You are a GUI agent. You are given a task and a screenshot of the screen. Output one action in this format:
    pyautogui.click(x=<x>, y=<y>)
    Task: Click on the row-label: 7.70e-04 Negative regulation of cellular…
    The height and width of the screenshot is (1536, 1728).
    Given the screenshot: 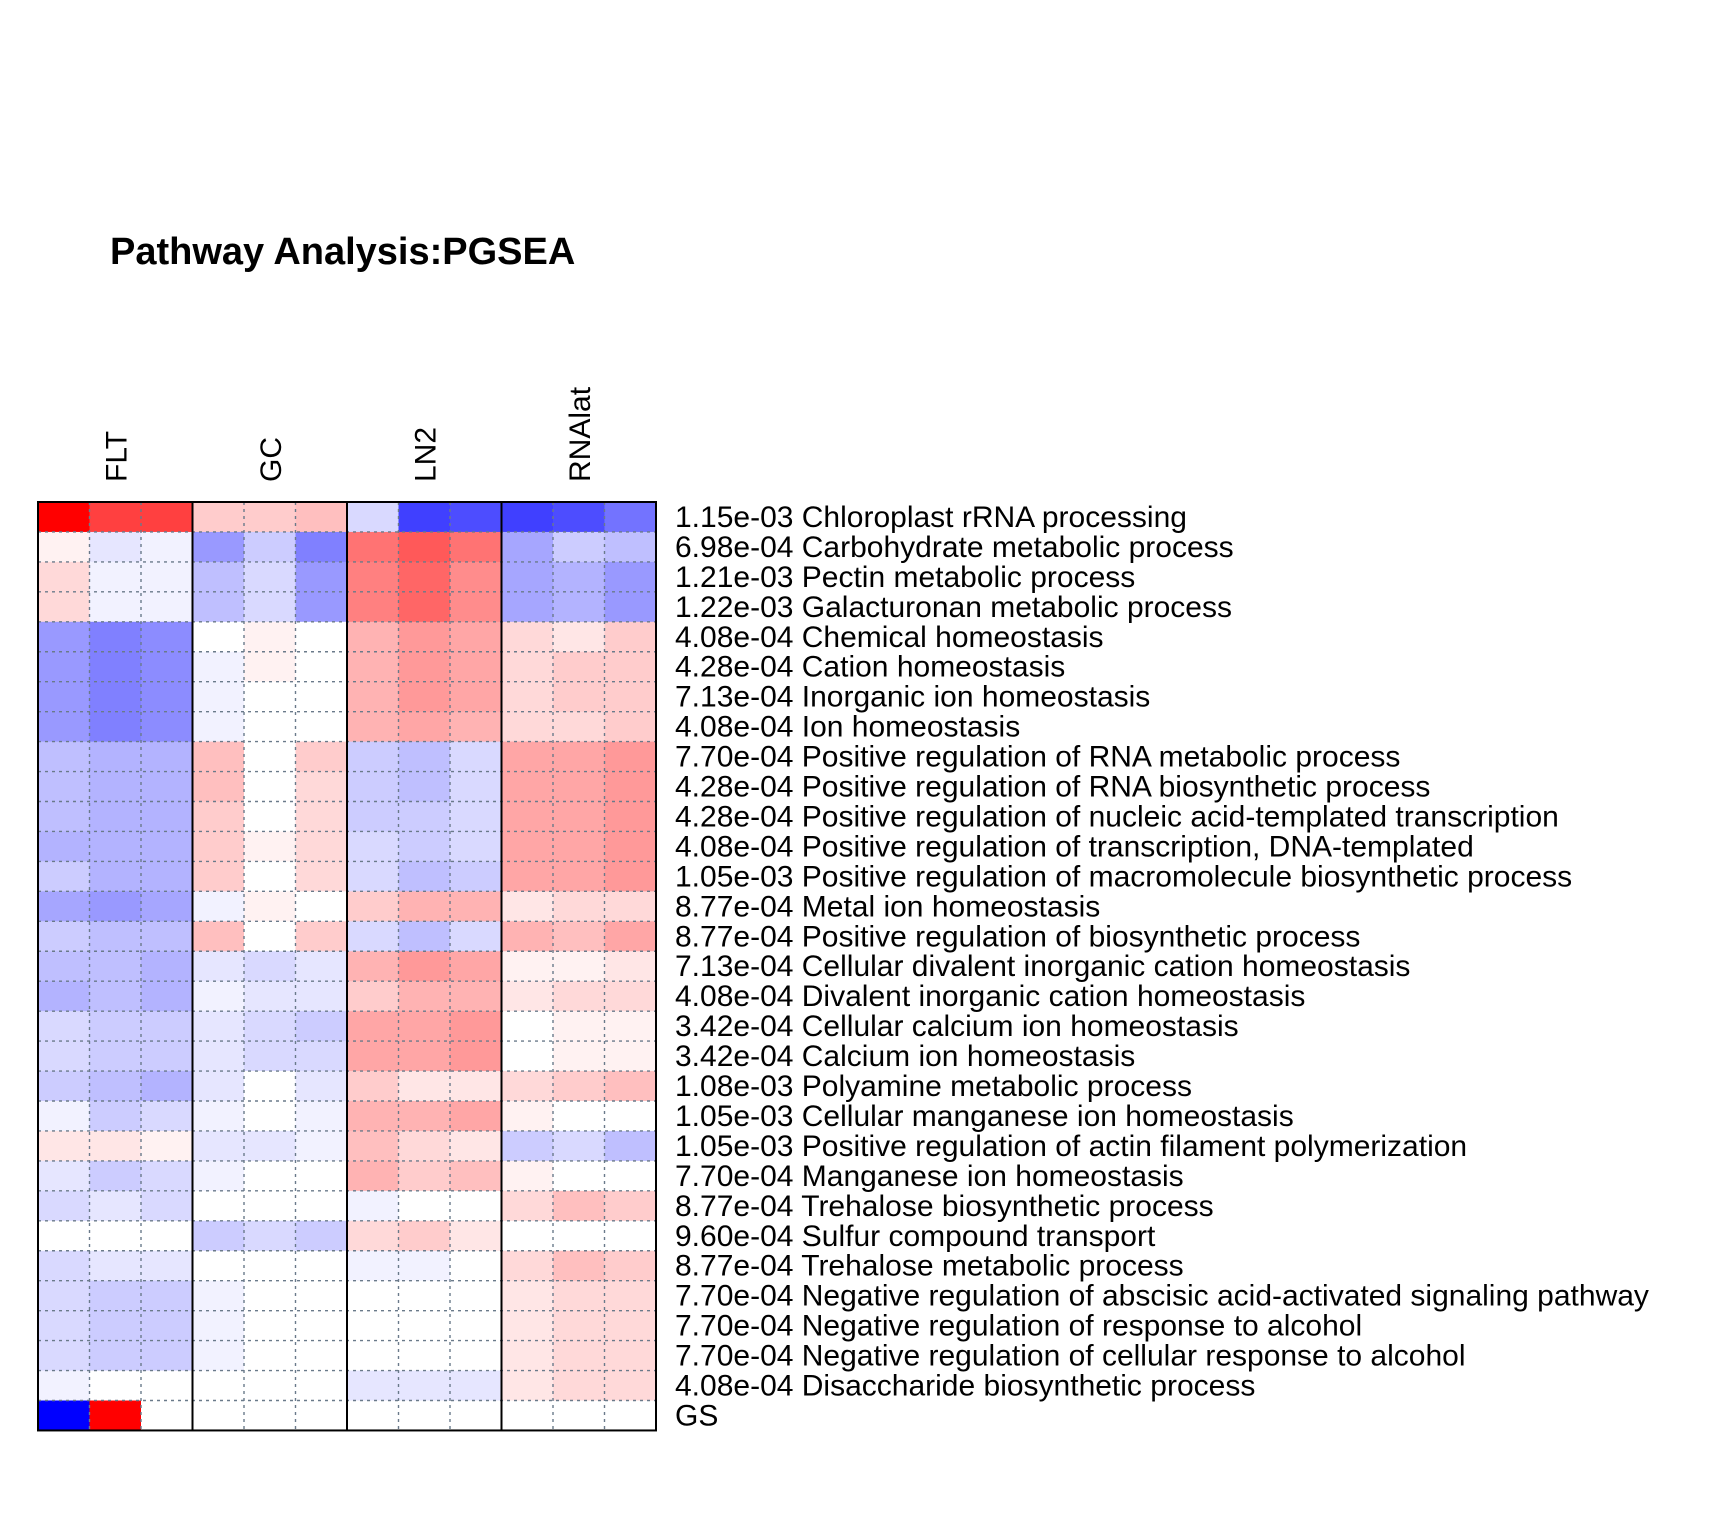 What is the action you would take?
    pyautogui.click(x=1070, y=1356)
    